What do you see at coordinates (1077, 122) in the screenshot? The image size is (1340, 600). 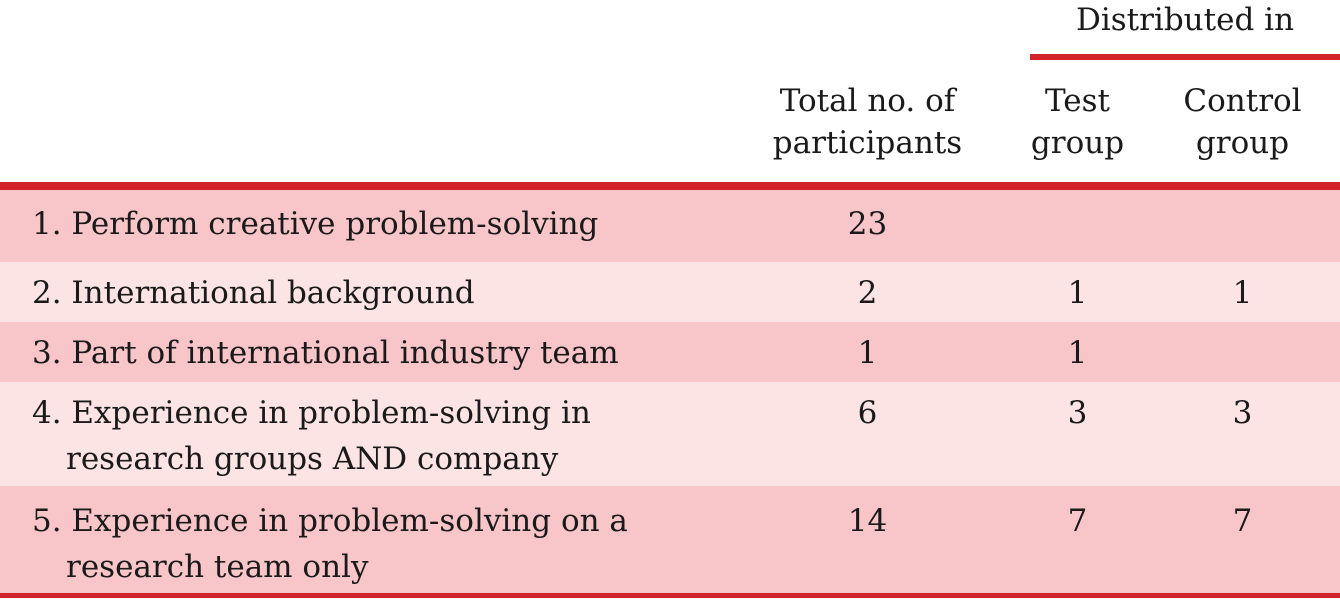 I see `header-test-group: Test group` at bounding box center [1077, 122].